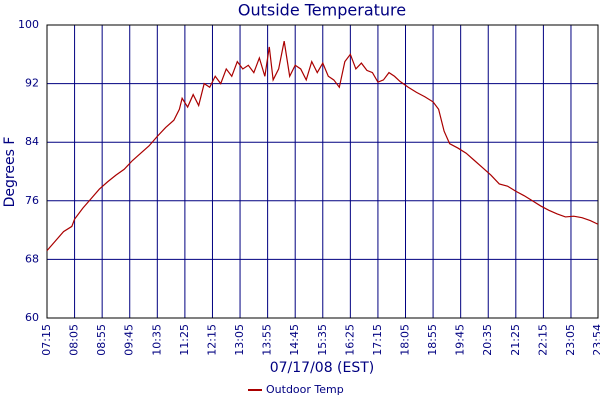 Image resolution: width=600 pixels, height=400 pixels. What do you see at coordinates (267, 340) in the screenshot?
I see `x-tick-label: 13:55` at bounding box center [267, 340].